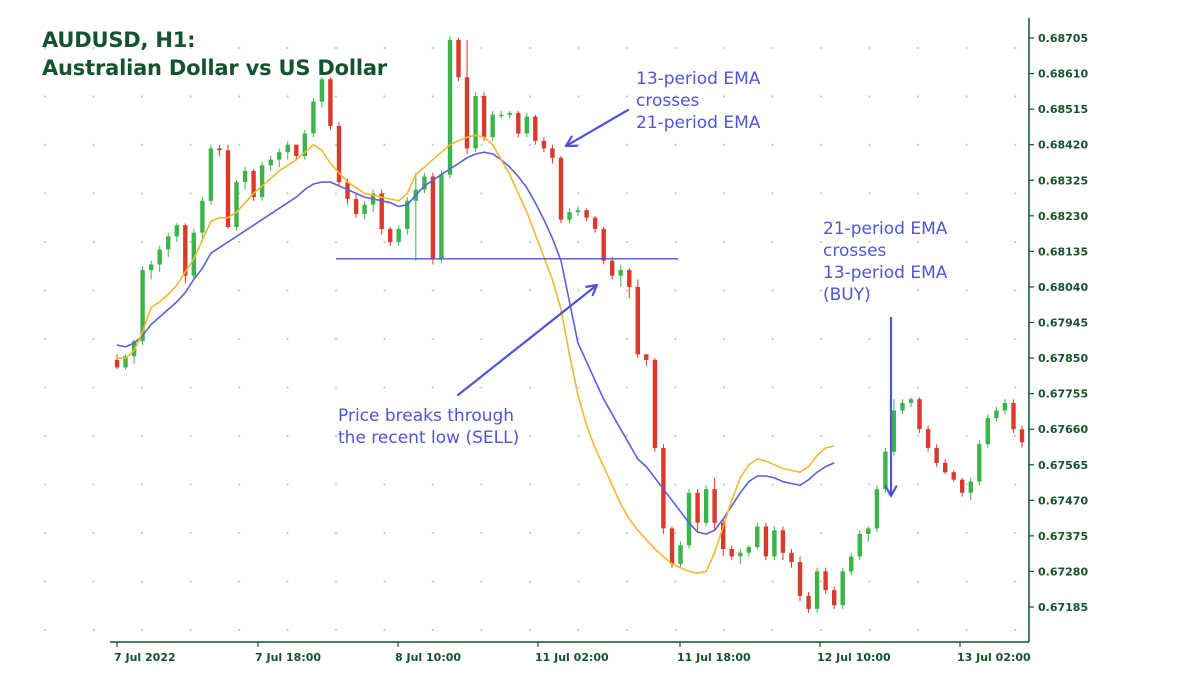 The width and height of the screenshot is (1200, 675). What do you see at coordinates (1063, 429) in the screenshot?
I see `y-tick-label: 0.67660` at bounding box center [1063, 429].